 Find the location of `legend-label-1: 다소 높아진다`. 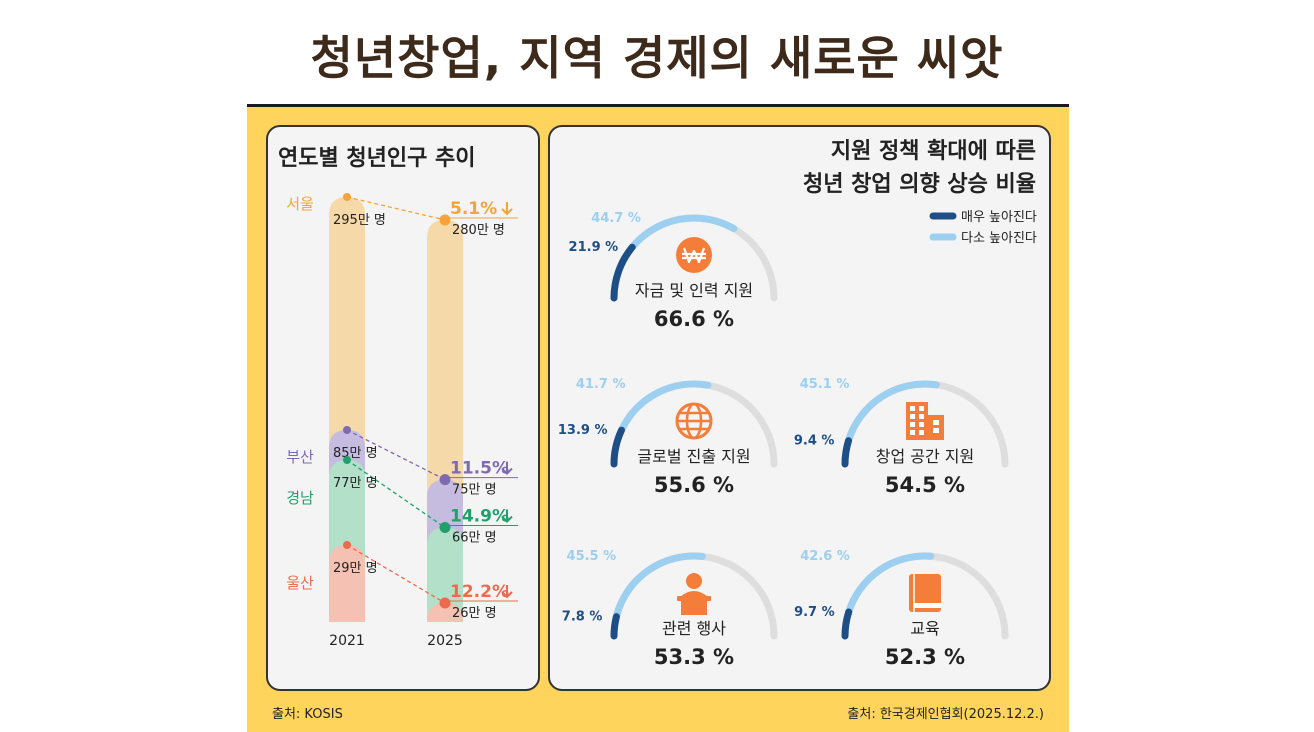

legend-label-1: 다소 높아진다 is located at coordinates (999, 238).